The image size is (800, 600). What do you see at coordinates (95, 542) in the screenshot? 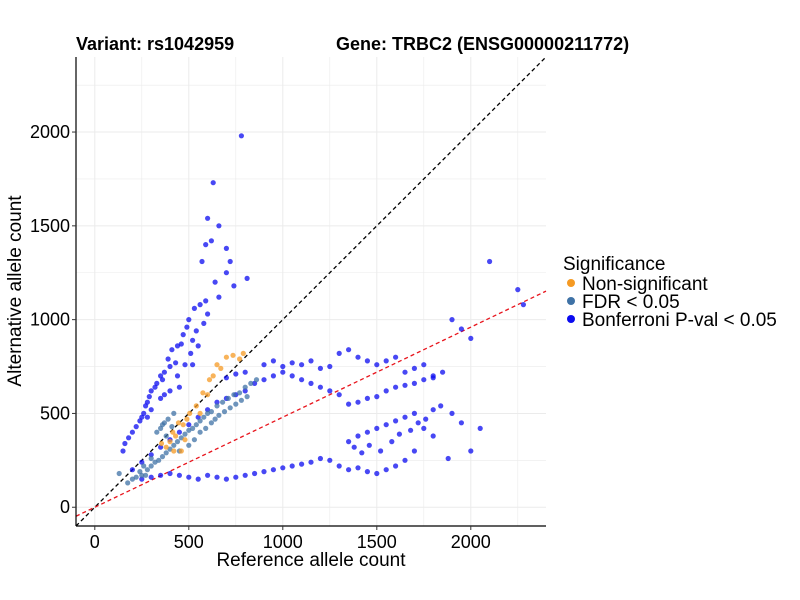
I see `x-tick-label: 0` at bounding box center [95, 542].